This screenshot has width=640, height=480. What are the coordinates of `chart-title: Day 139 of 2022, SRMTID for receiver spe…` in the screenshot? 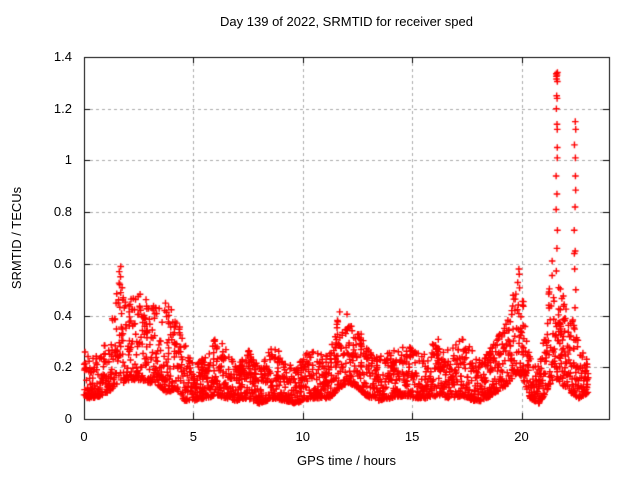 It's located at (346, 21).